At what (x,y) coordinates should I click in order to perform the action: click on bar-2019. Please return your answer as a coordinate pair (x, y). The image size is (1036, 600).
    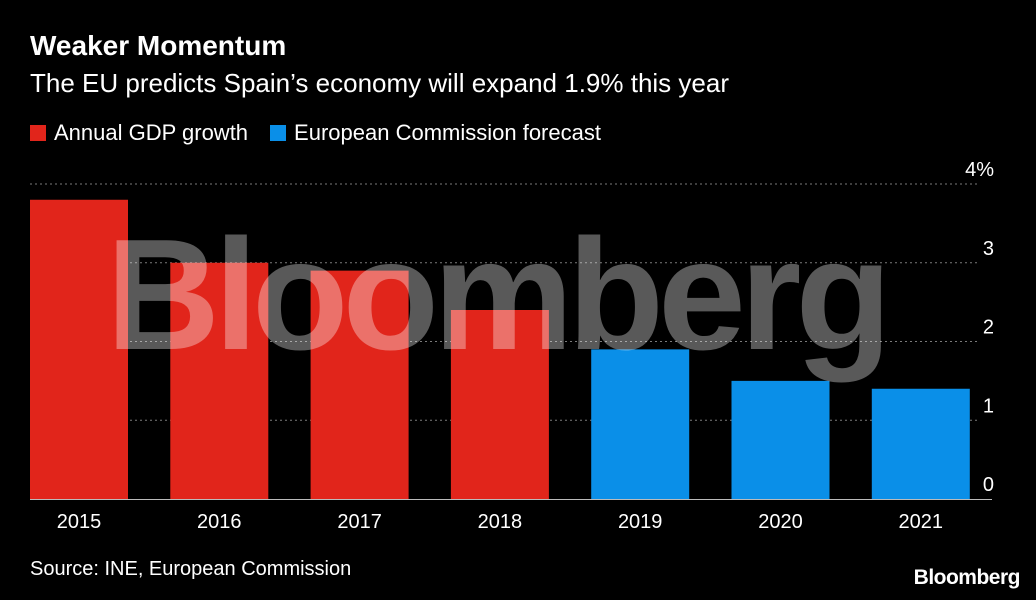
    Looking at the image, I should click on (640, 424).